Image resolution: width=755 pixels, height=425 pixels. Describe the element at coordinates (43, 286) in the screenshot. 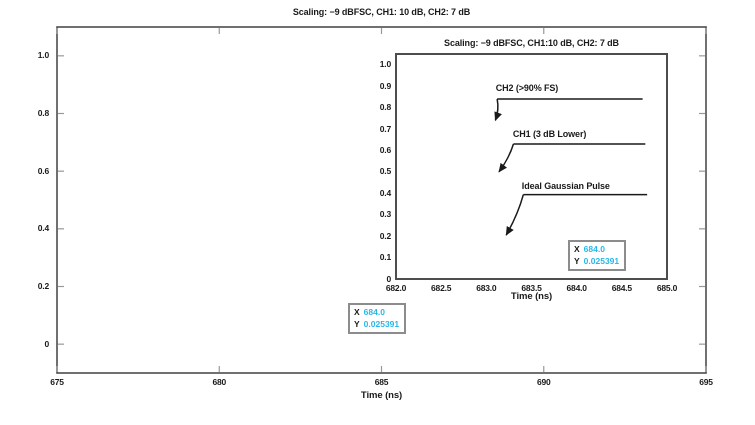

I see `main-y-tick-label: 0.2` at that location.